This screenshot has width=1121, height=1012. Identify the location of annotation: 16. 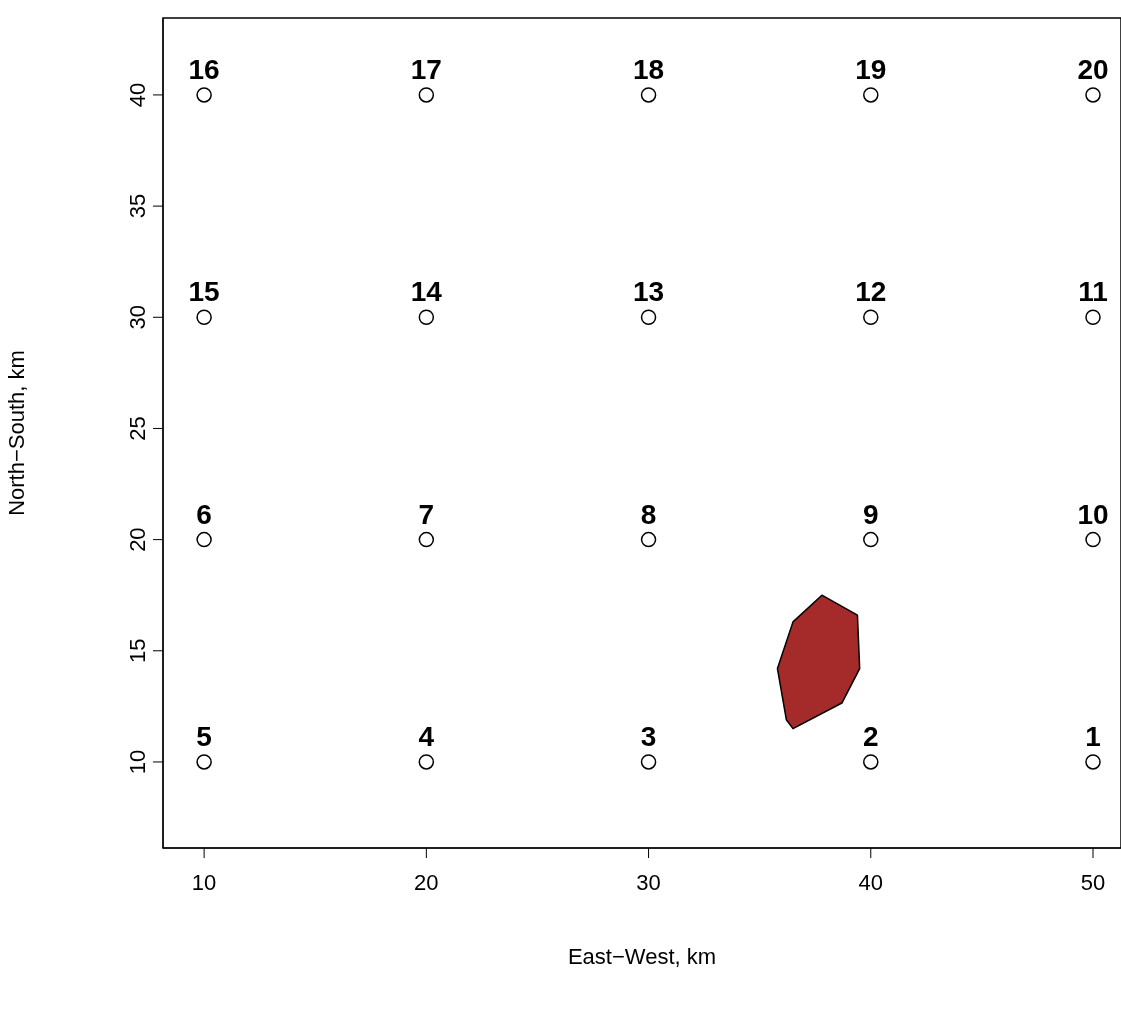
(204, 69).